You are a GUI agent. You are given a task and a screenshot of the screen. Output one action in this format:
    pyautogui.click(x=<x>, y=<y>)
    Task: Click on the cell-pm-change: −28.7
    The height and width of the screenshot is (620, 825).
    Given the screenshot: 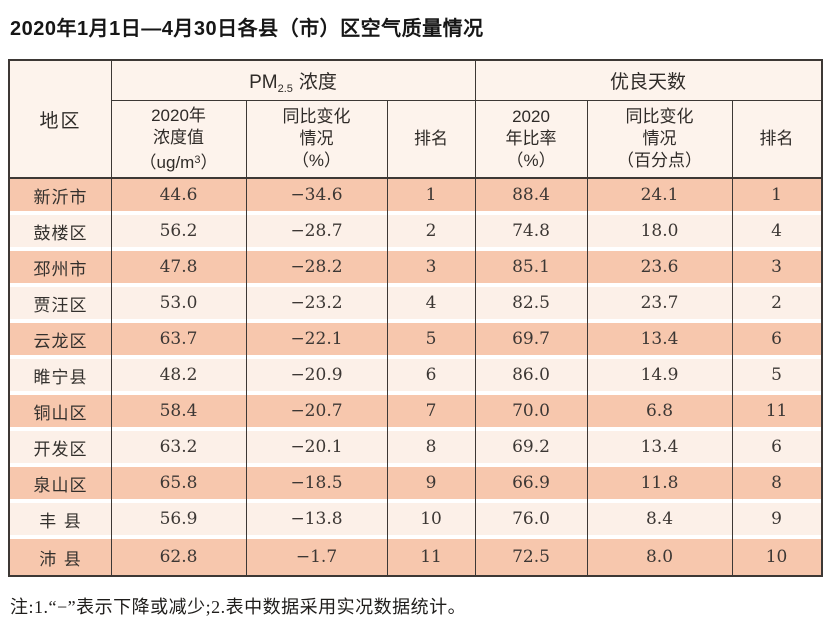 What is the action you would take?
    pyautogui.click(x=316, y=233)
    